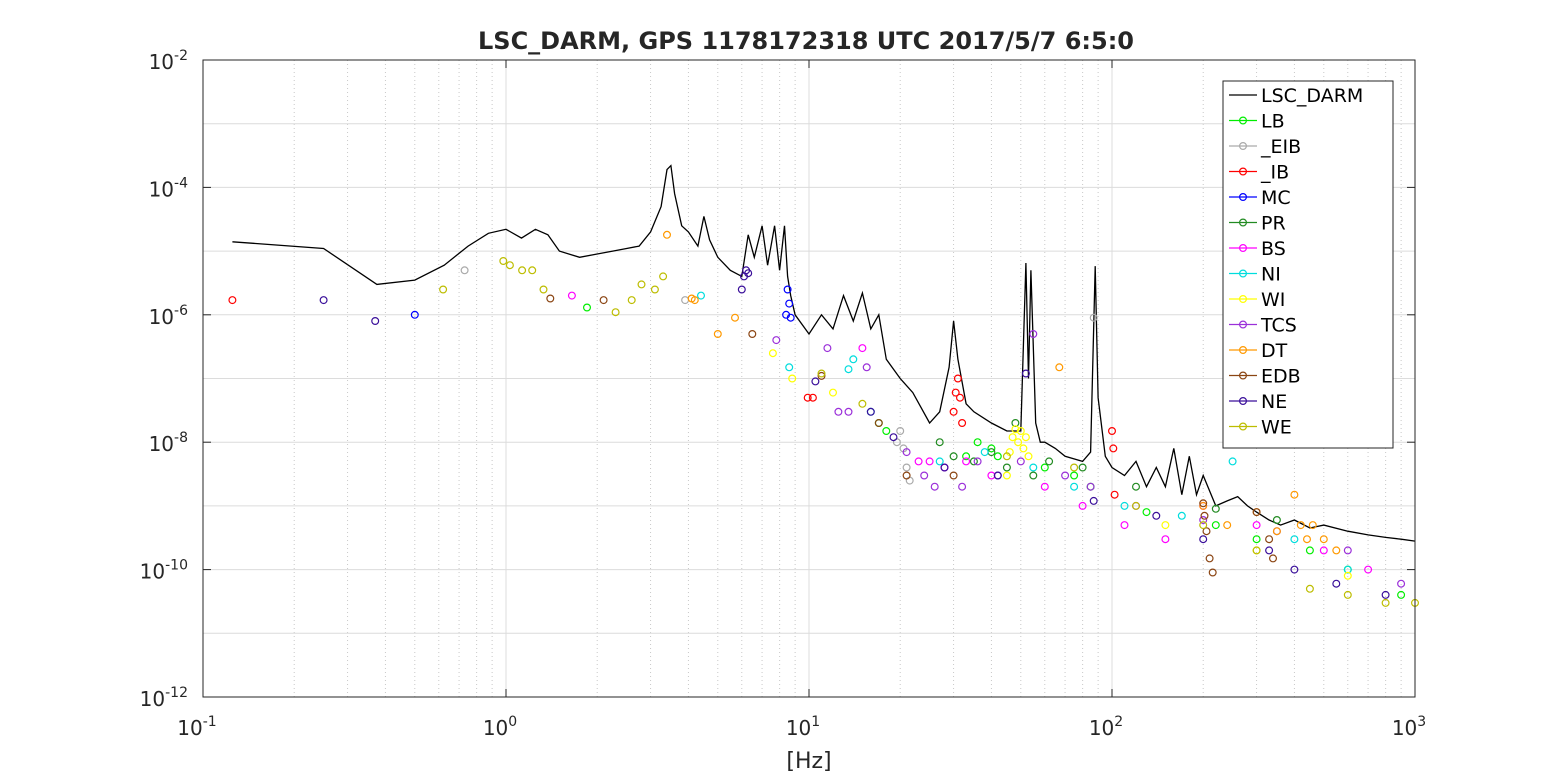 The width and height of the screenshot is (1563, 781). I want to click on x-tick-label: 10³, so click(1409, 727).